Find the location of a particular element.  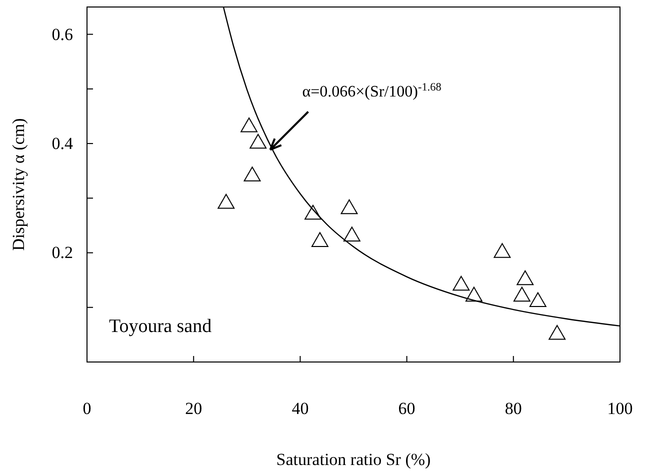

x-tick-label: 100 is located at coordinates (620, 408).